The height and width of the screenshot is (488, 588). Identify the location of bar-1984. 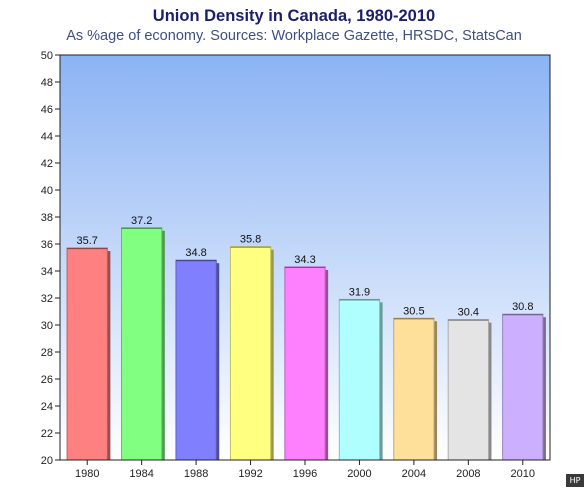
(143, 344).